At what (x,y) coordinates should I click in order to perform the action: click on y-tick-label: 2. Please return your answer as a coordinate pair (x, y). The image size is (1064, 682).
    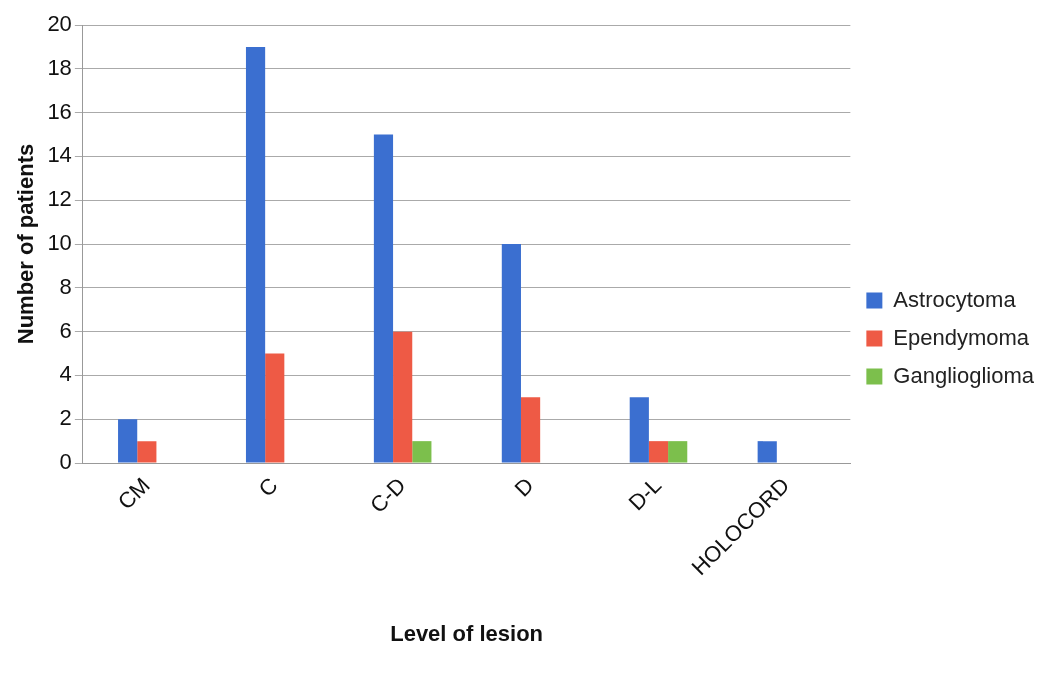
    Looking at the image, I should click on (65, 418).